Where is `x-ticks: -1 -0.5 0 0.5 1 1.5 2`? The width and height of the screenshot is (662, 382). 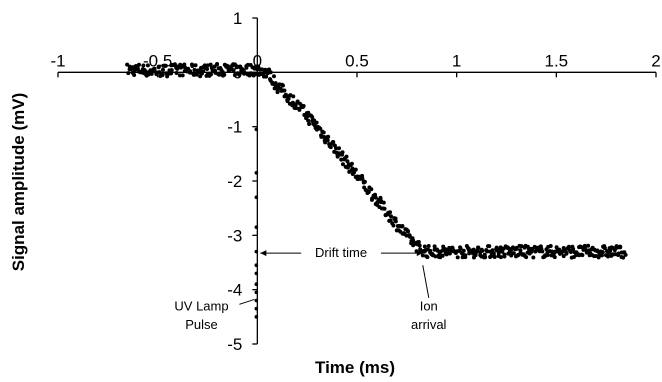 x-ticks: -1 -0.5 0 0.5 1 1.5 2 is located at coordinates (355, 64).